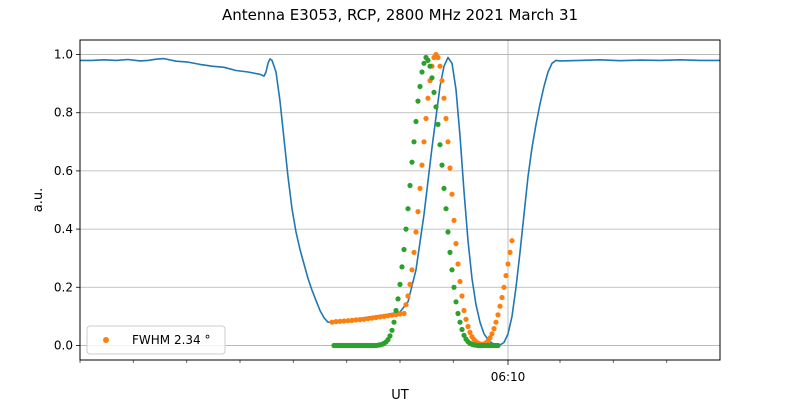 Image resolution: width=800 pixels, height=400 pixels. I want to click on legend: FWHM 2.34 °, so click(156, 340).